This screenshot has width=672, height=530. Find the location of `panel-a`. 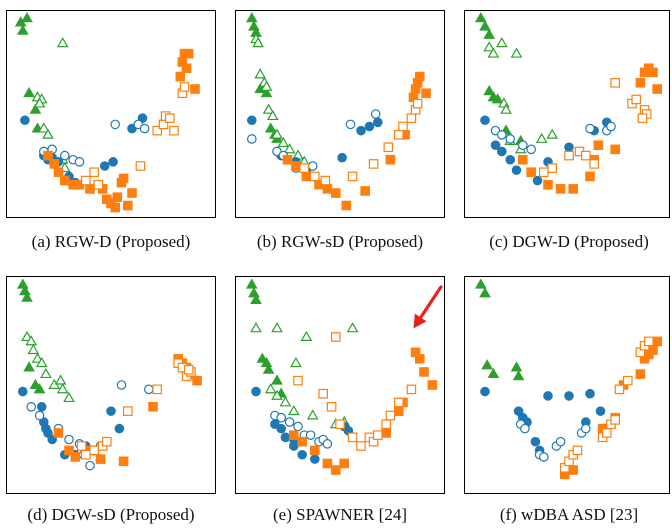

panel-a is located at coordinates (111, 114).